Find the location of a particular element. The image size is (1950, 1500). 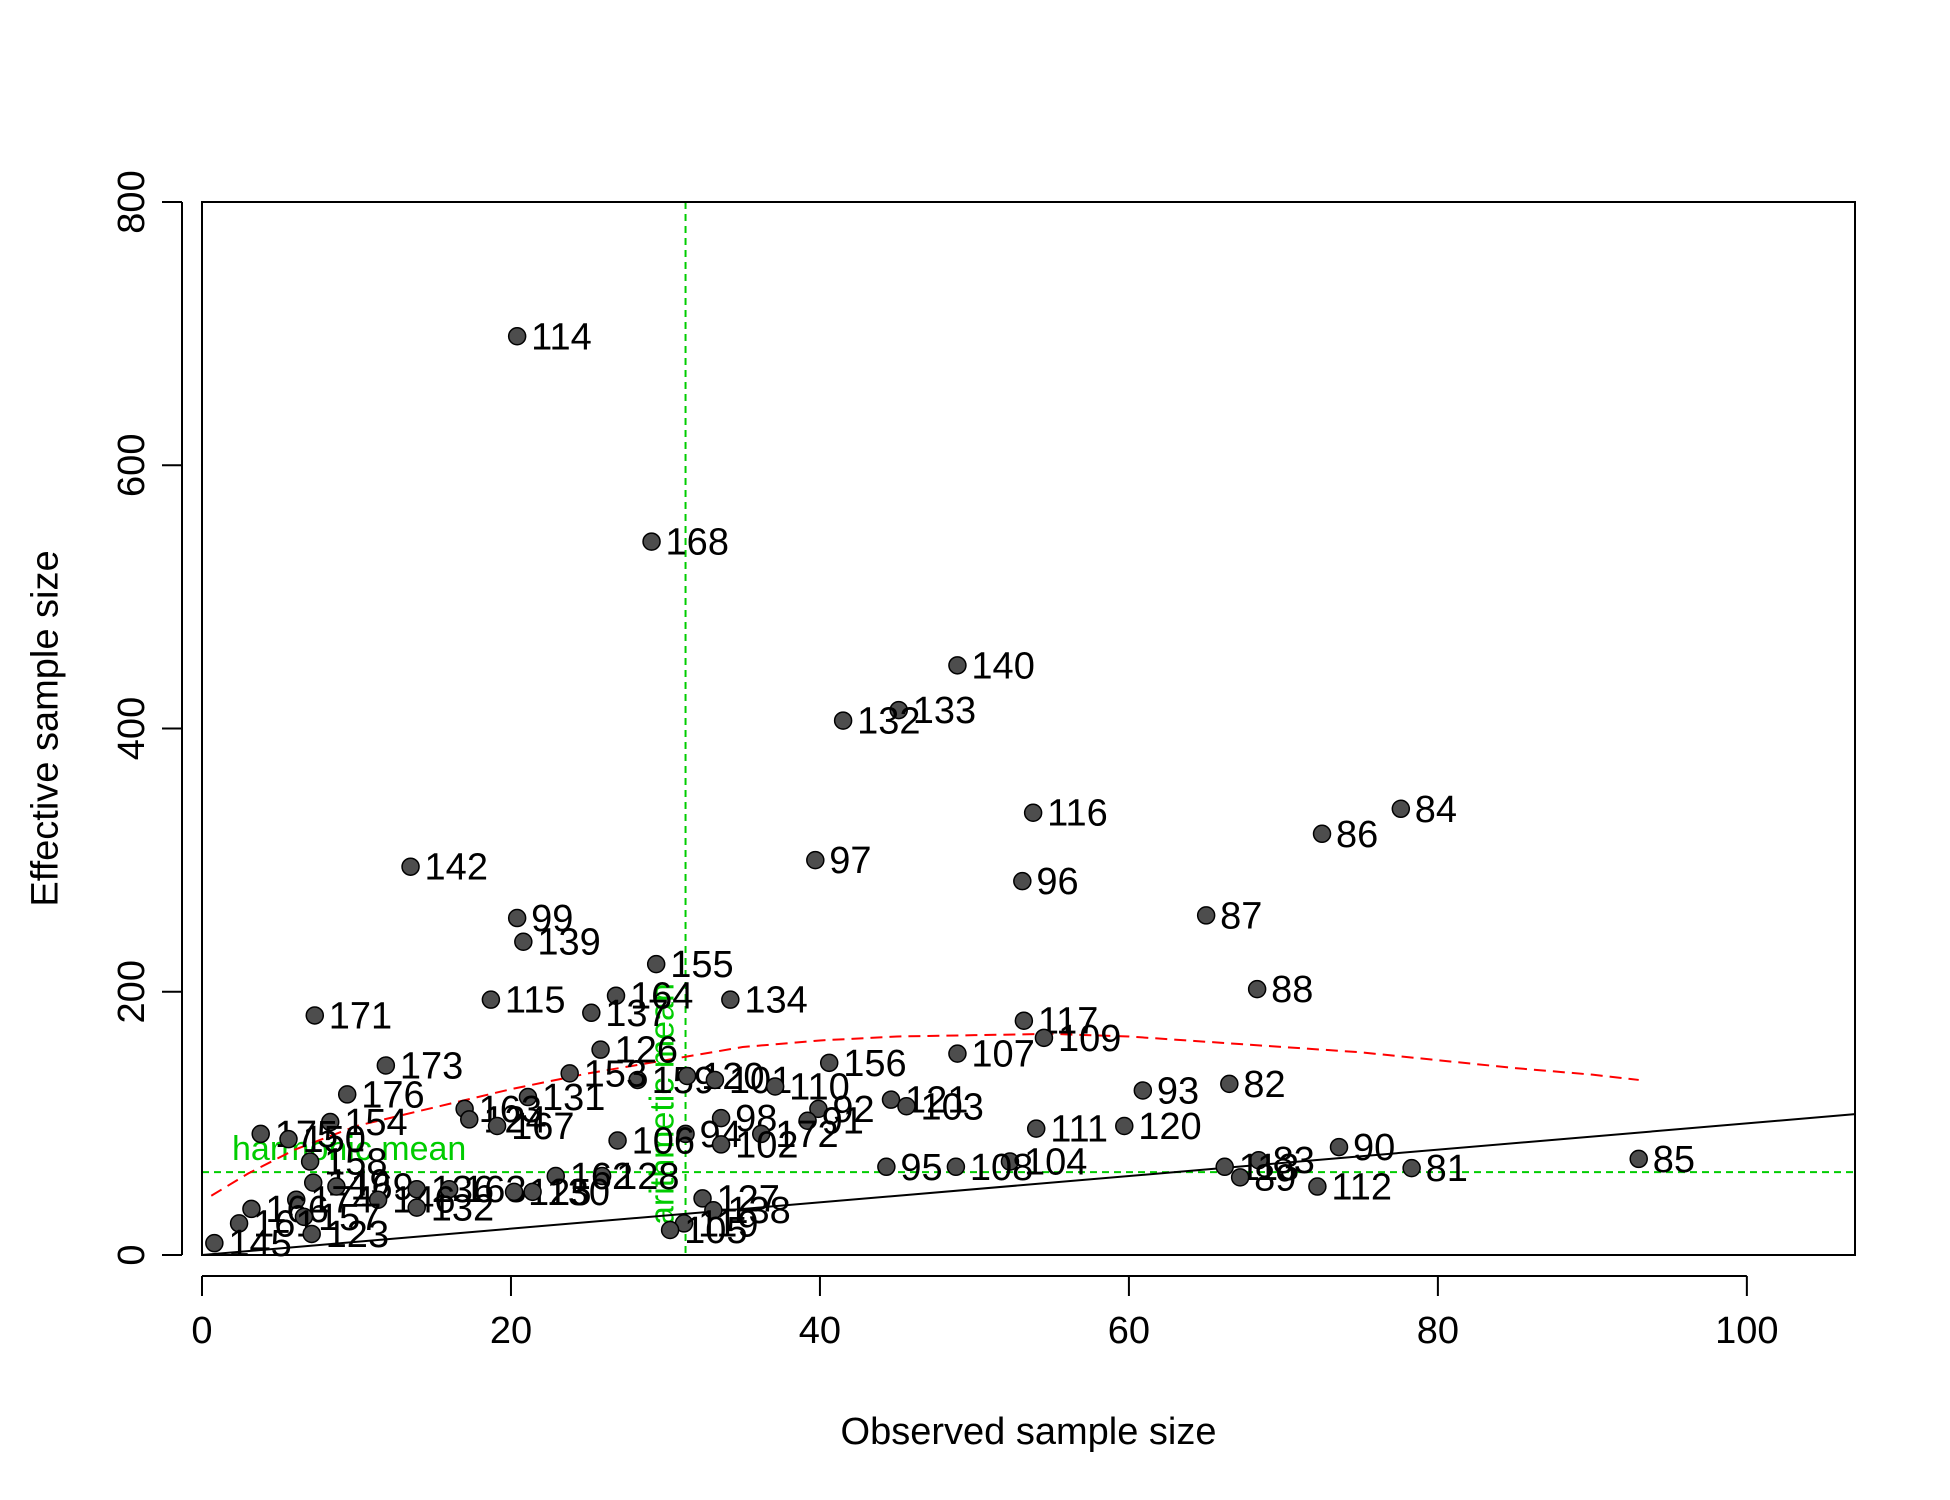

data-point-label: 89 is located at coordinates (1275, 1178).